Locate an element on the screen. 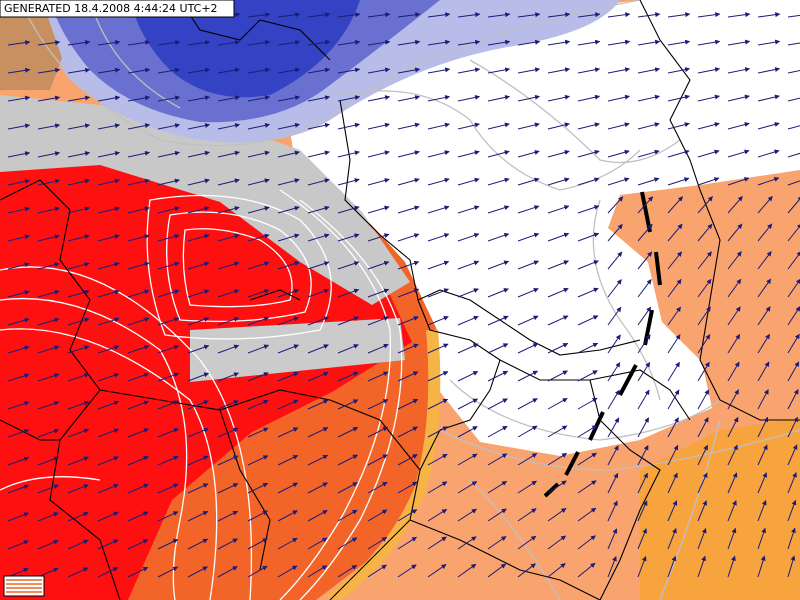 The width and height of the screenshot is (800, 600). generated-stamp: GENERATED 18.4.2008 4:44:24 UTC+2 is located at coordinates (111, 8).